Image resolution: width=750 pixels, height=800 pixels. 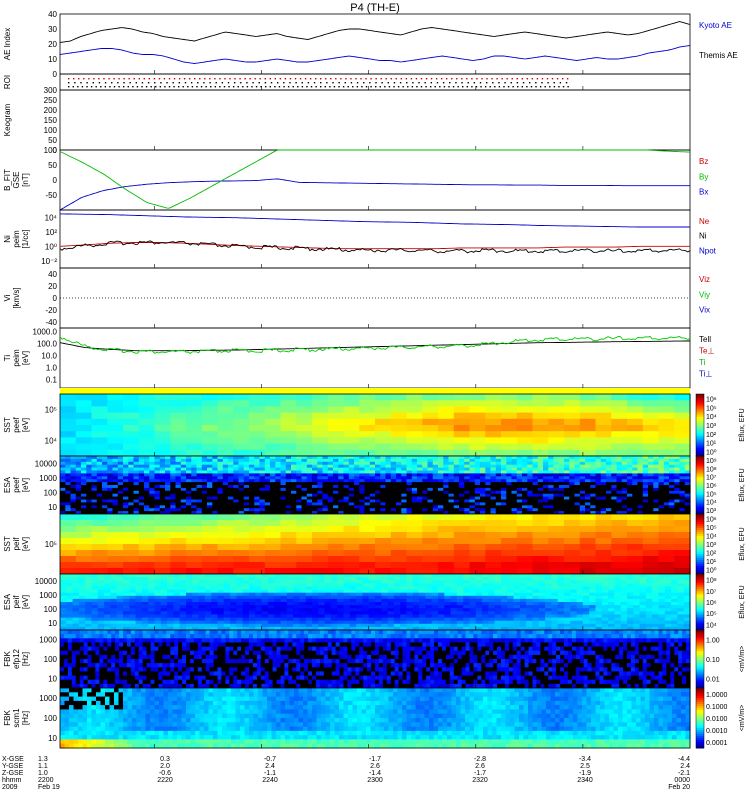 What do you see at coordinates (16, 424) in the screenshot?
I see `sst_e-ylabel: SST peef [eV]` at bounding box center [16, 424].